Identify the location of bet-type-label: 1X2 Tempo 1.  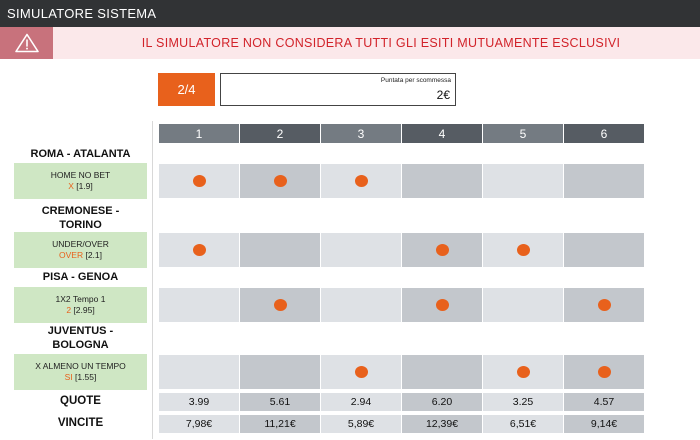
(80, 299).